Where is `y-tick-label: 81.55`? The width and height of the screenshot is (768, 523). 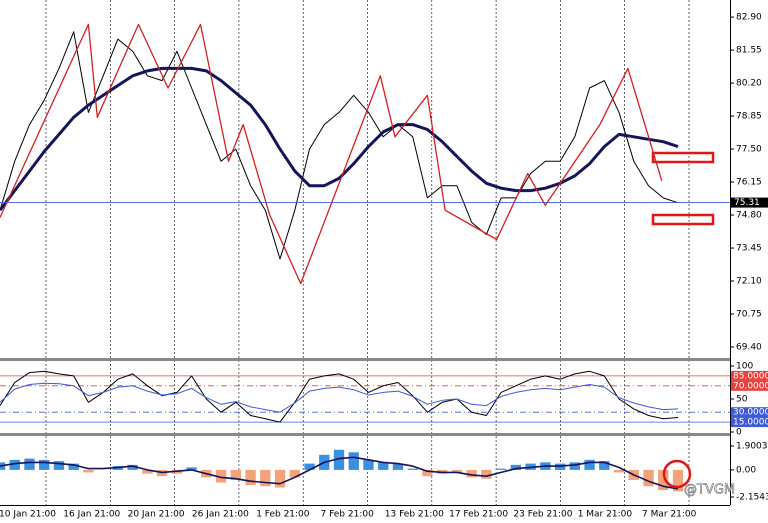
y-tick-label: 81.55 is located at coordinates (749, 51).